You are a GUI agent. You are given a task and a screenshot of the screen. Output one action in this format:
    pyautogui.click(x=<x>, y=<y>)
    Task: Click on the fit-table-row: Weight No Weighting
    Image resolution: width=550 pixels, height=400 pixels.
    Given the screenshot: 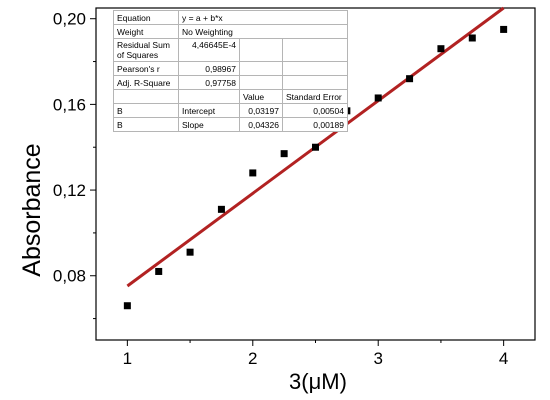 What is the action you would take?
    pyautogui.click(x=230, y=31)
    